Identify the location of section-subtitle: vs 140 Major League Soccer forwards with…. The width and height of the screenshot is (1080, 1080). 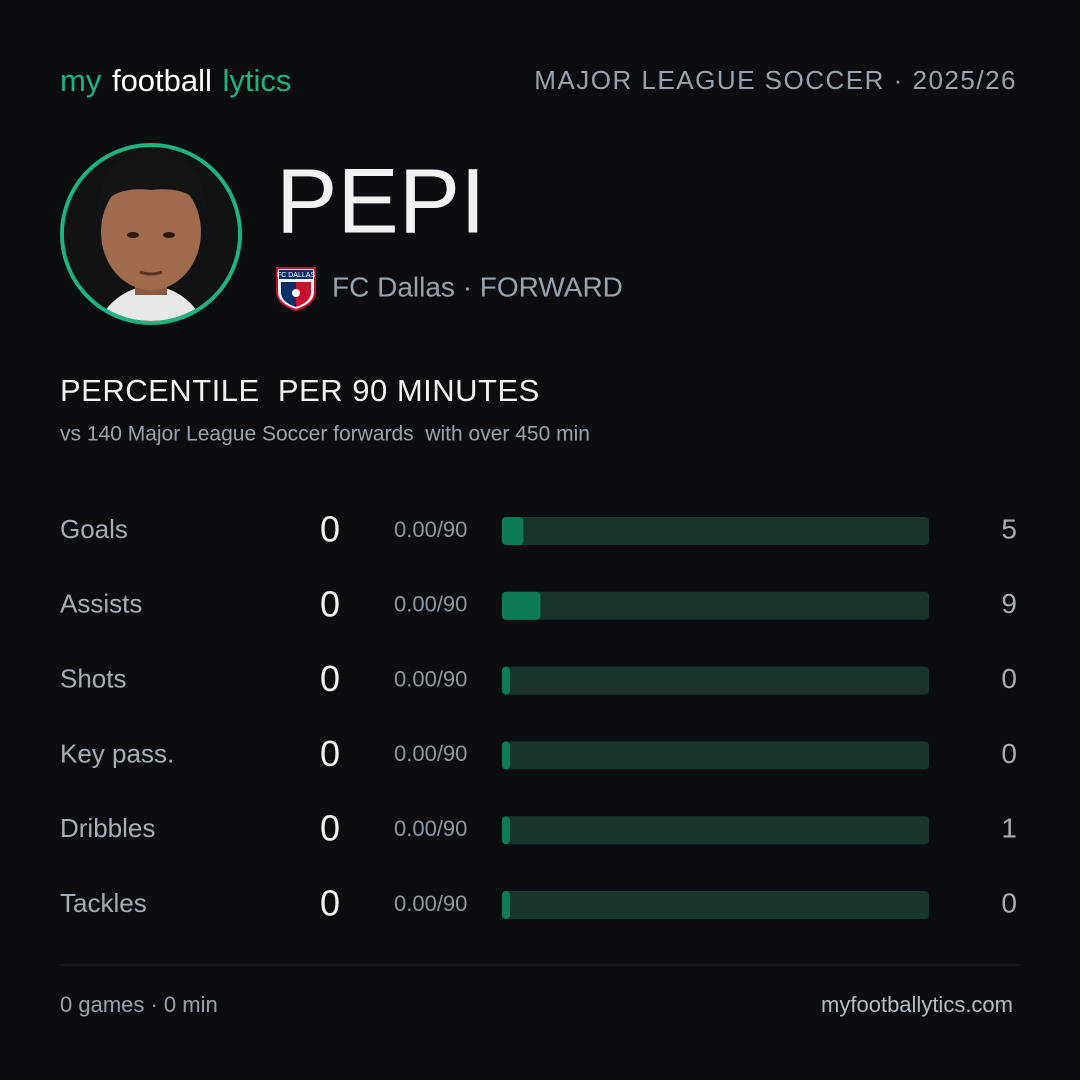
(325, 434).